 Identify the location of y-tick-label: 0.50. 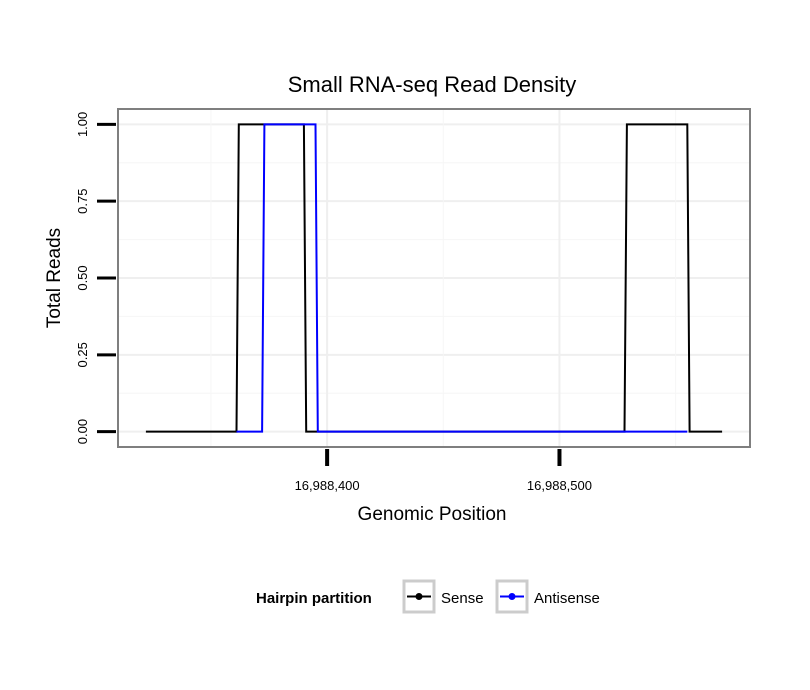
(82, 277).